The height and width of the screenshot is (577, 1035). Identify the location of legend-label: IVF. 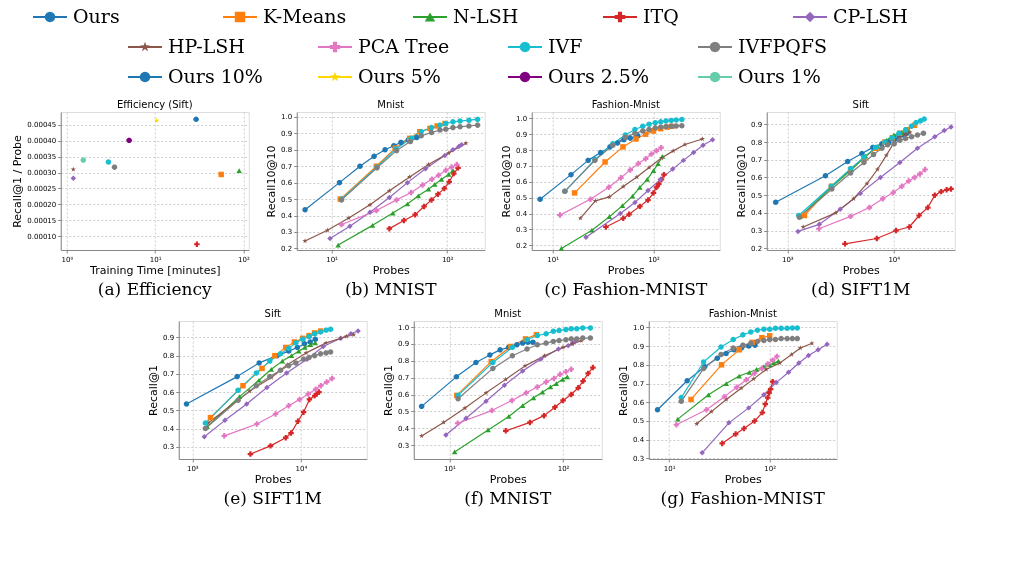
(565, 46).